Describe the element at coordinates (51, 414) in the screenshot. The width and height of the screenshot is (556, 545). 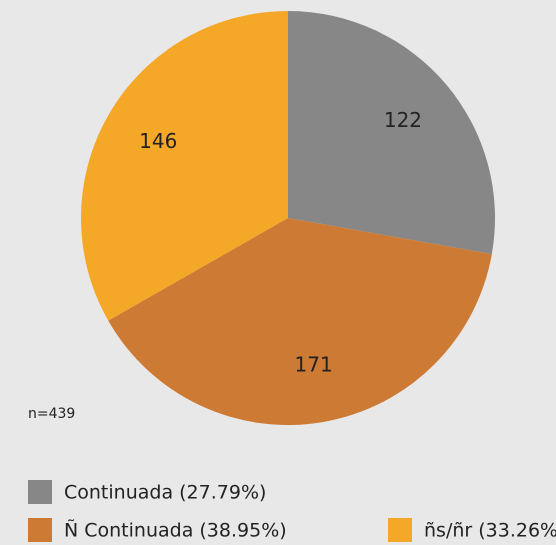
I see `annotation: n=439` at that location.